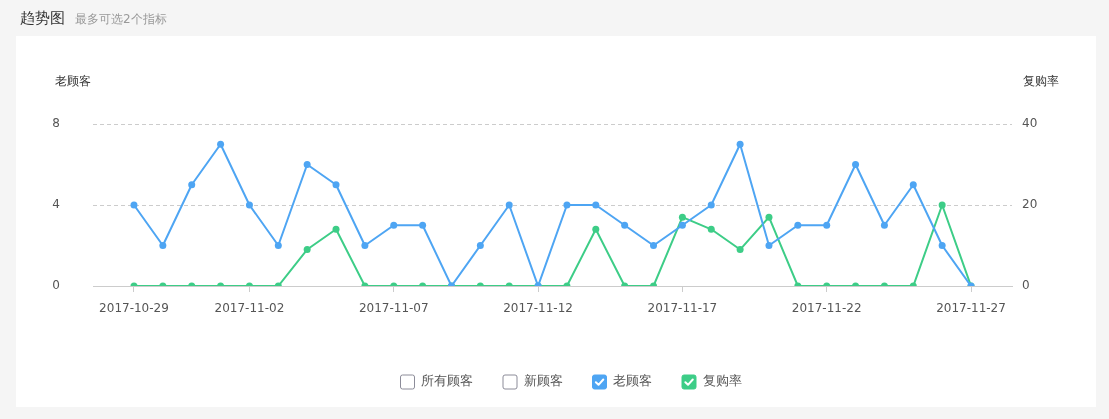  Describe the element at coordinates (722, 381) in the screenshot. I see `legend-label: 复购率` at that location.